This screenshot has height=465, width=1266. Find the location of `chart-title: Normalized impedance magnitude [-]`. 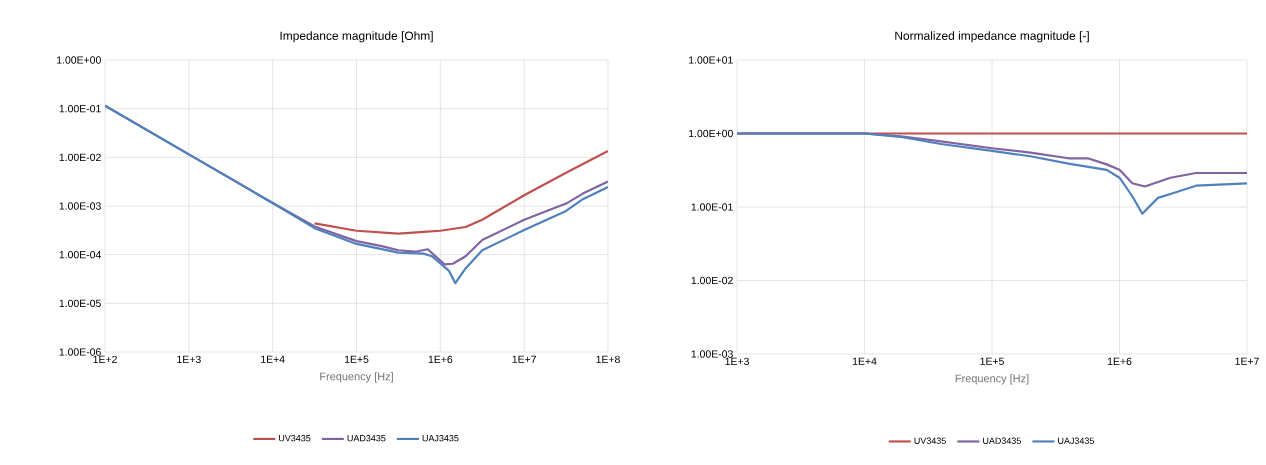

chart-title: Normalized impedance magnitude [-] is located at coordinates (992, 37).